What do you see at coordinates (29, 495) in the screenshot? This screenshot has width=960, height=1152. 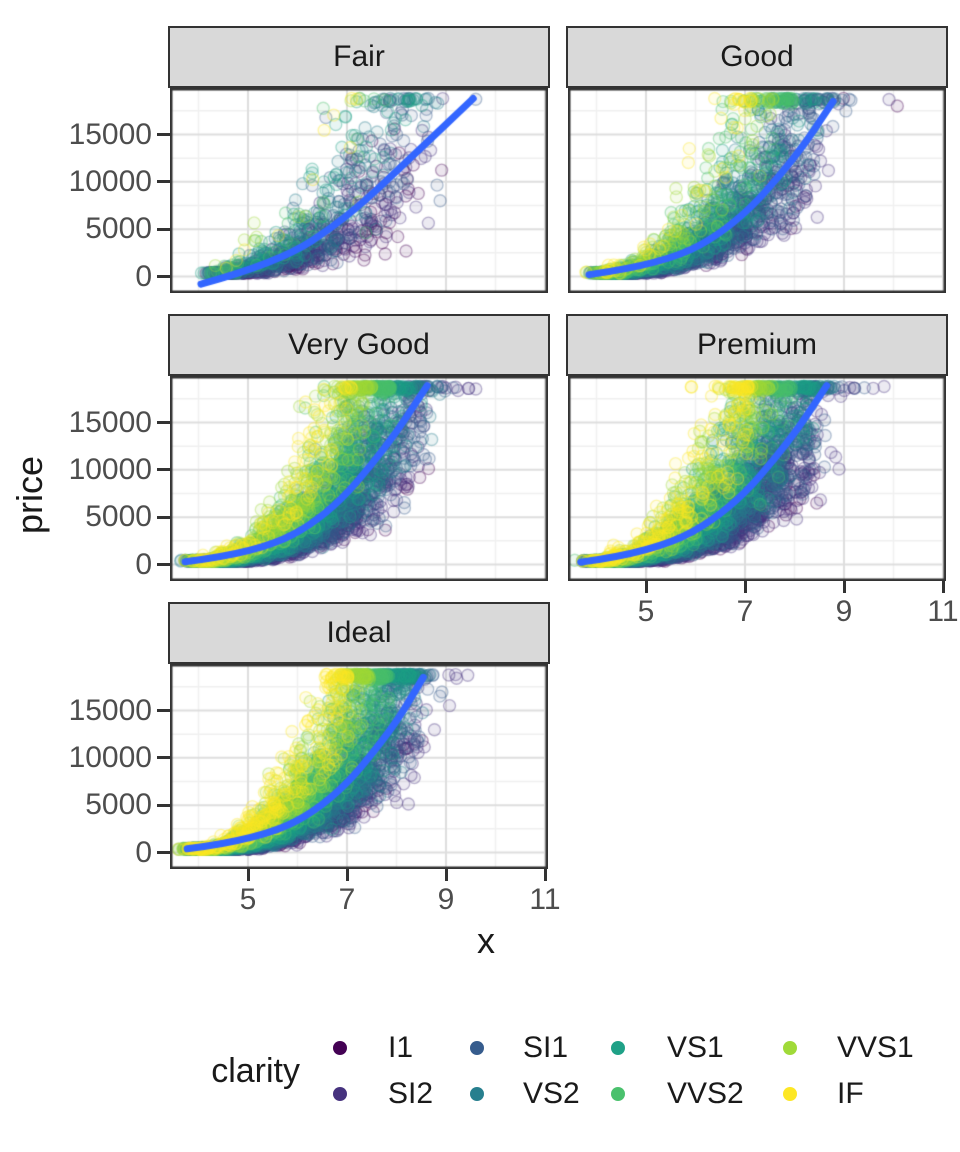 I see `y-axis-title: price` at bounding box center [29, 495].